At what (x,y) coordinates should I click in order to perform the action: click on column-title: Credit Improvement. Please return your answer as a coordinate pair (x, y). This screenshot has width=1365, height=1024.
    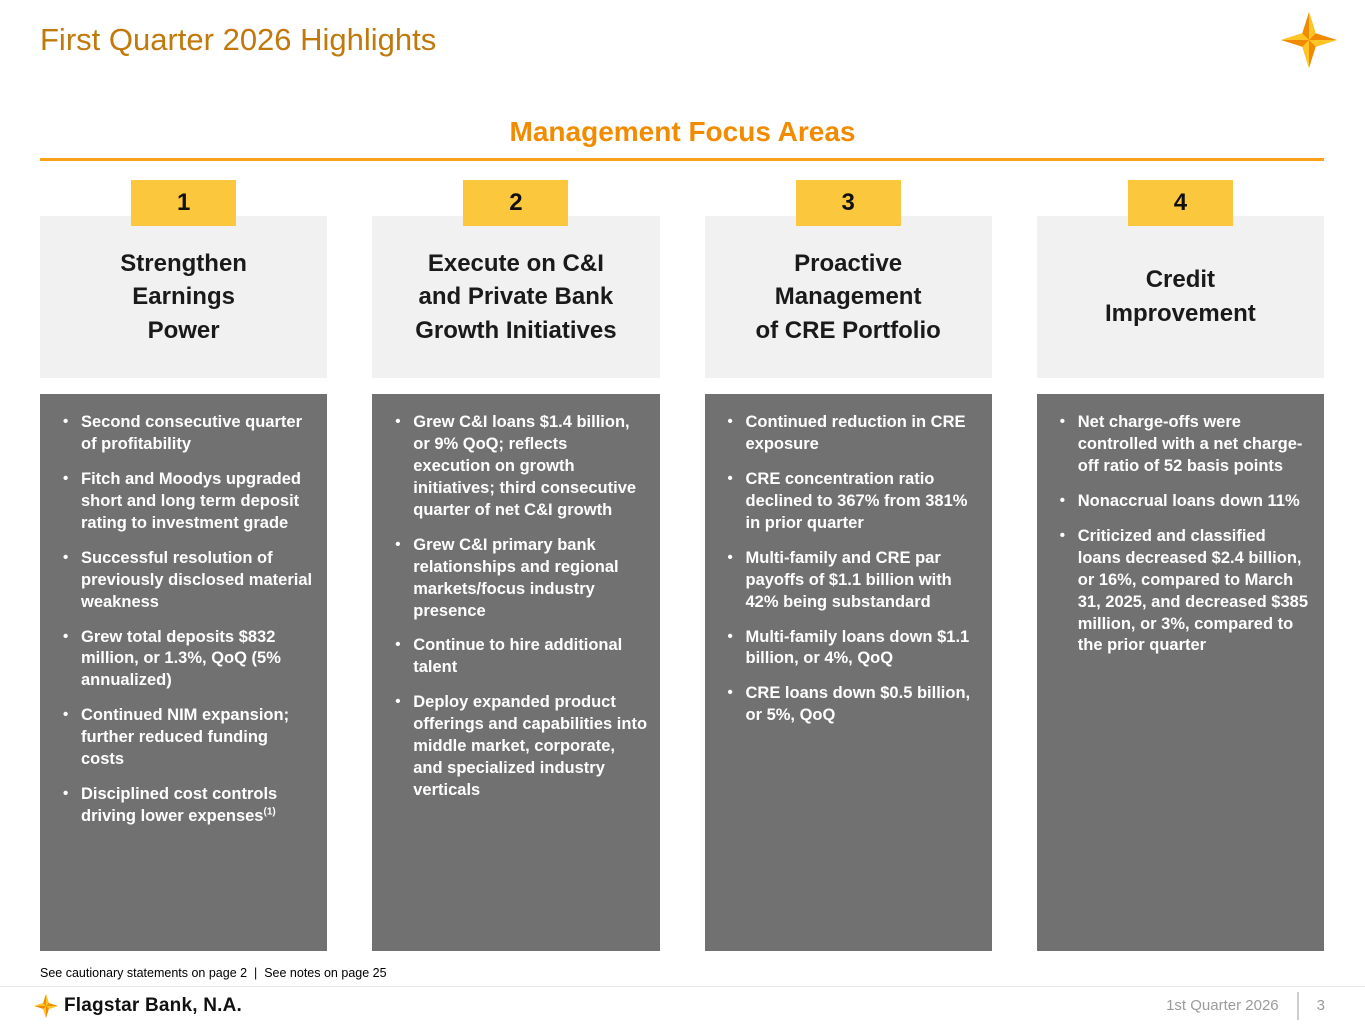
    Looking at the image, I should click on (1180, 297).